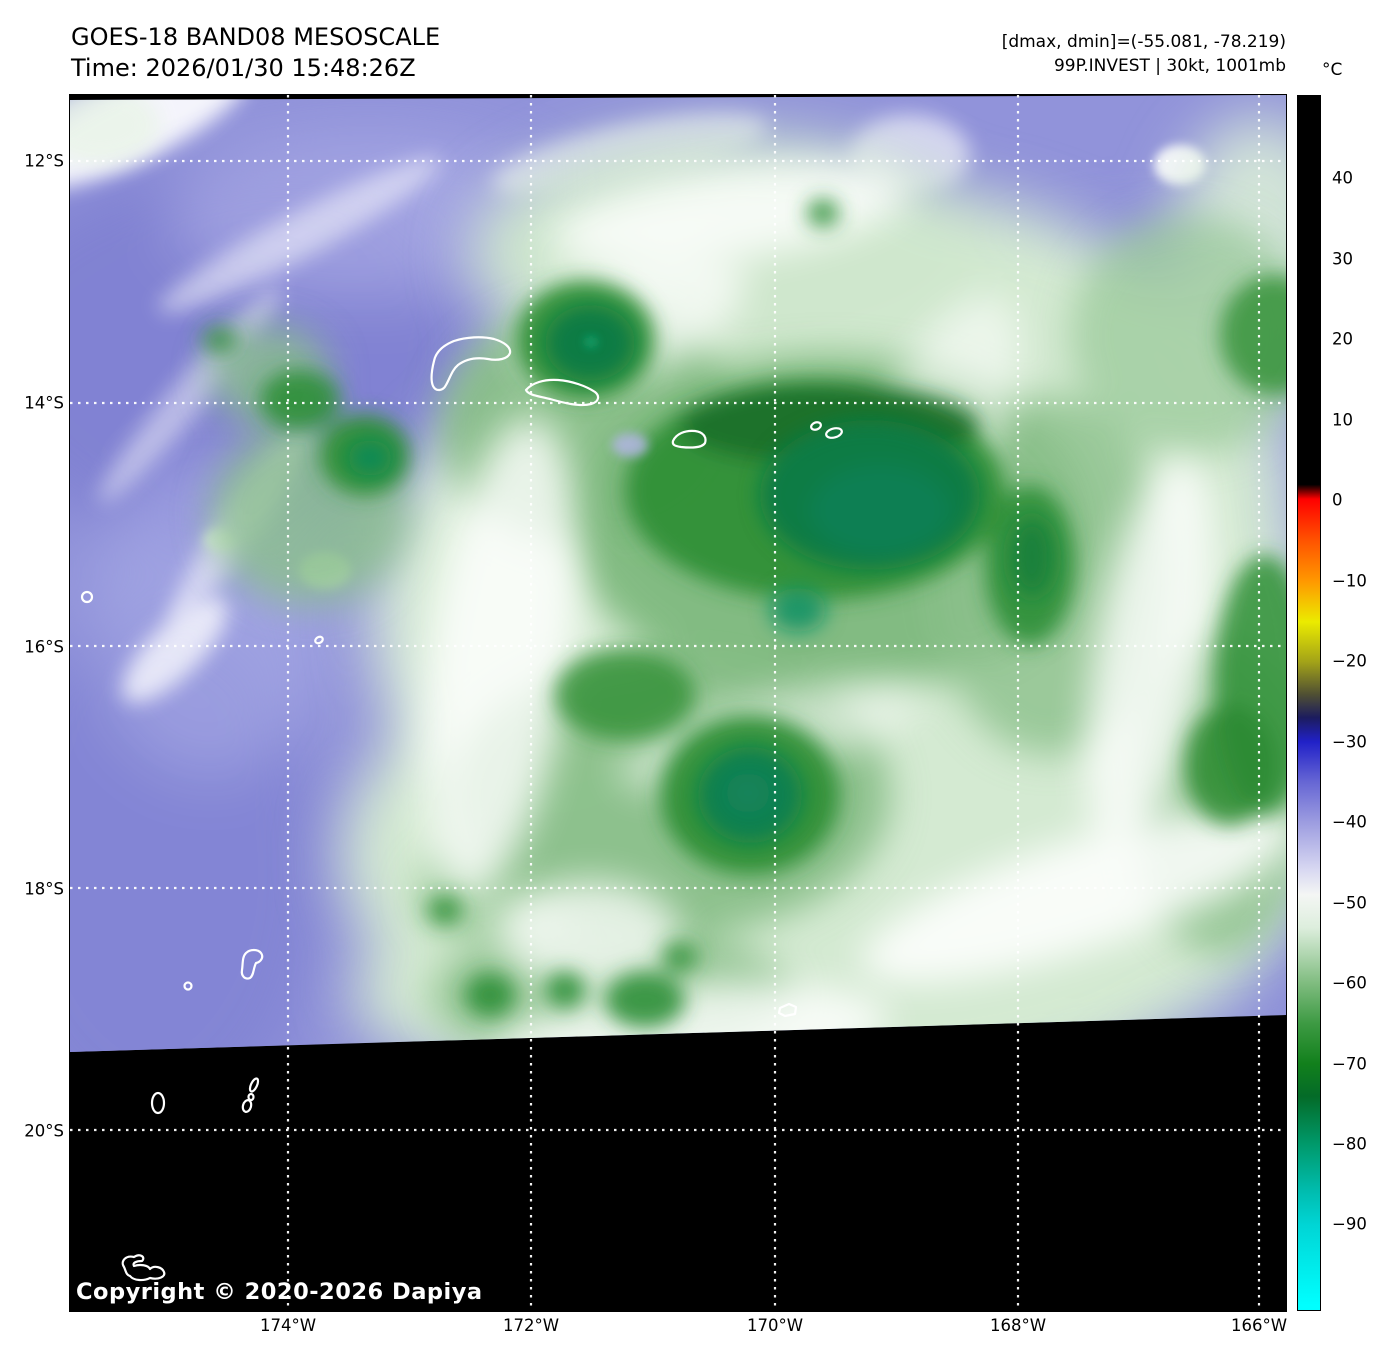  What do you see at coordinates (1349, 1064) in the screenshot?
I see `colorbar-tick-label: −70` at bounding box center [1349, 1064].